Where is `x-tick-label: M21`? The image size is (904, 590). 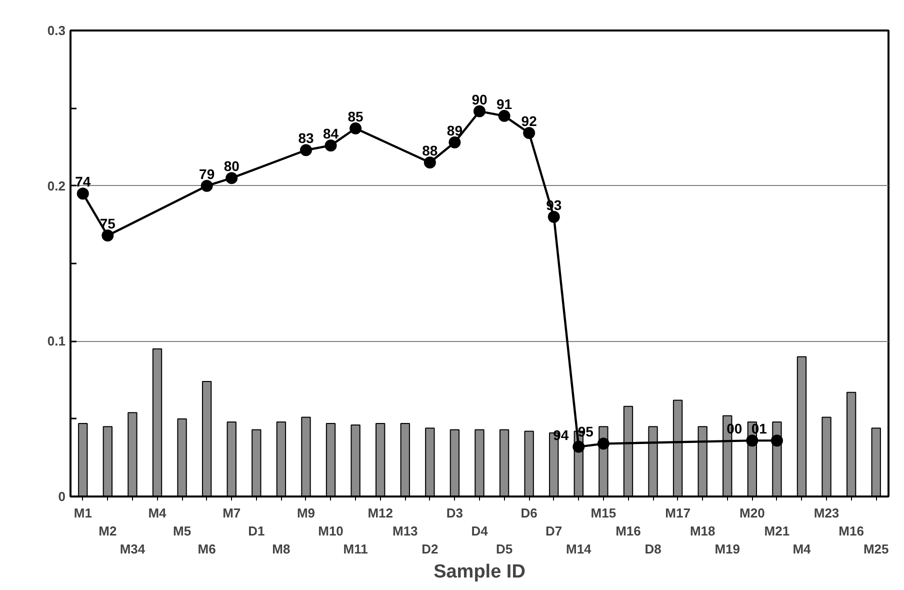
x-tick-label: M21 is located at coordinates (777, 531).